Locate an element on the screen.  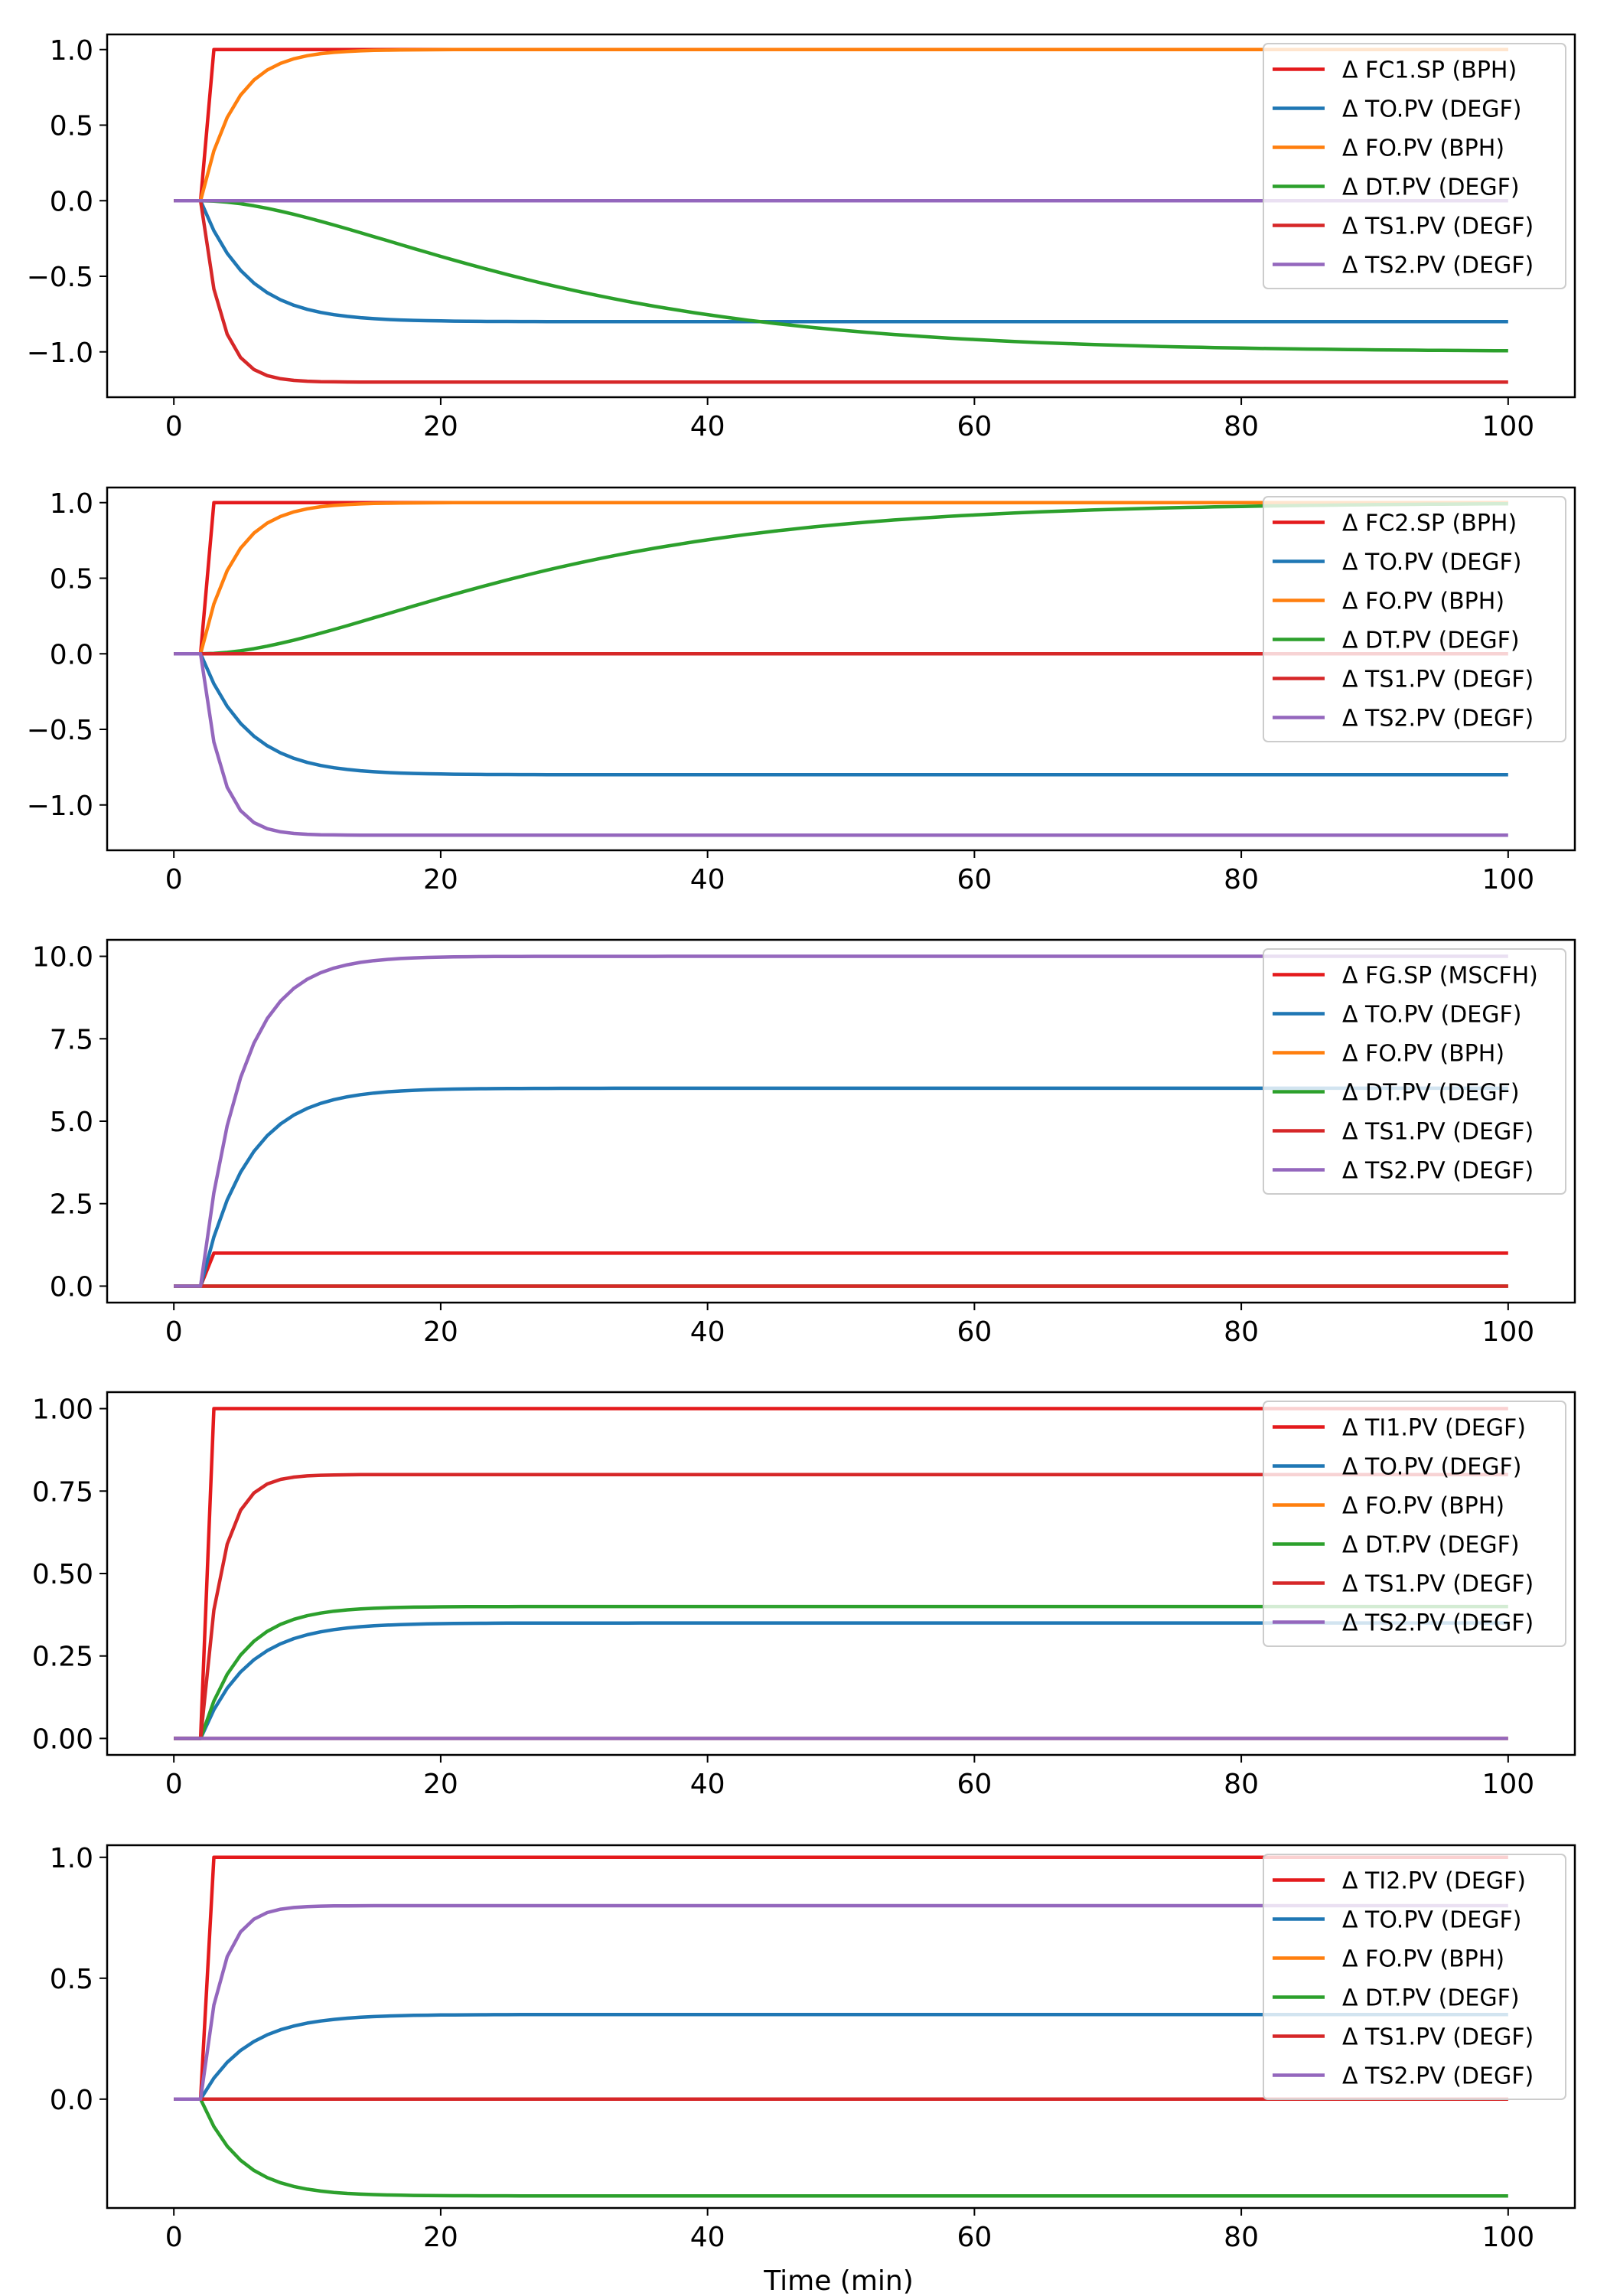
legend-entry: Δ TI2.PV (DEGF) is located at coordinates (1434, 1881).